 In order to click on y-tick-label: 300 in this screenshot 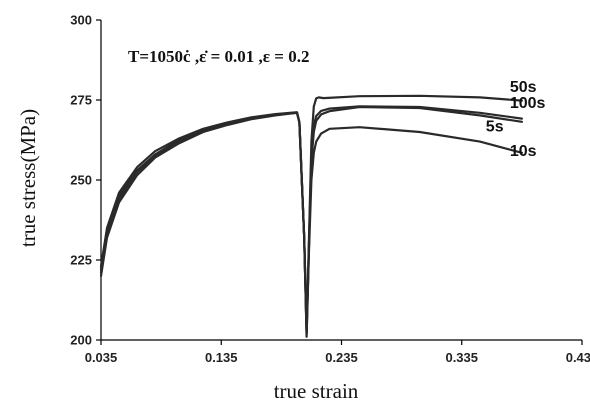, I will do `click(81, 20)`.